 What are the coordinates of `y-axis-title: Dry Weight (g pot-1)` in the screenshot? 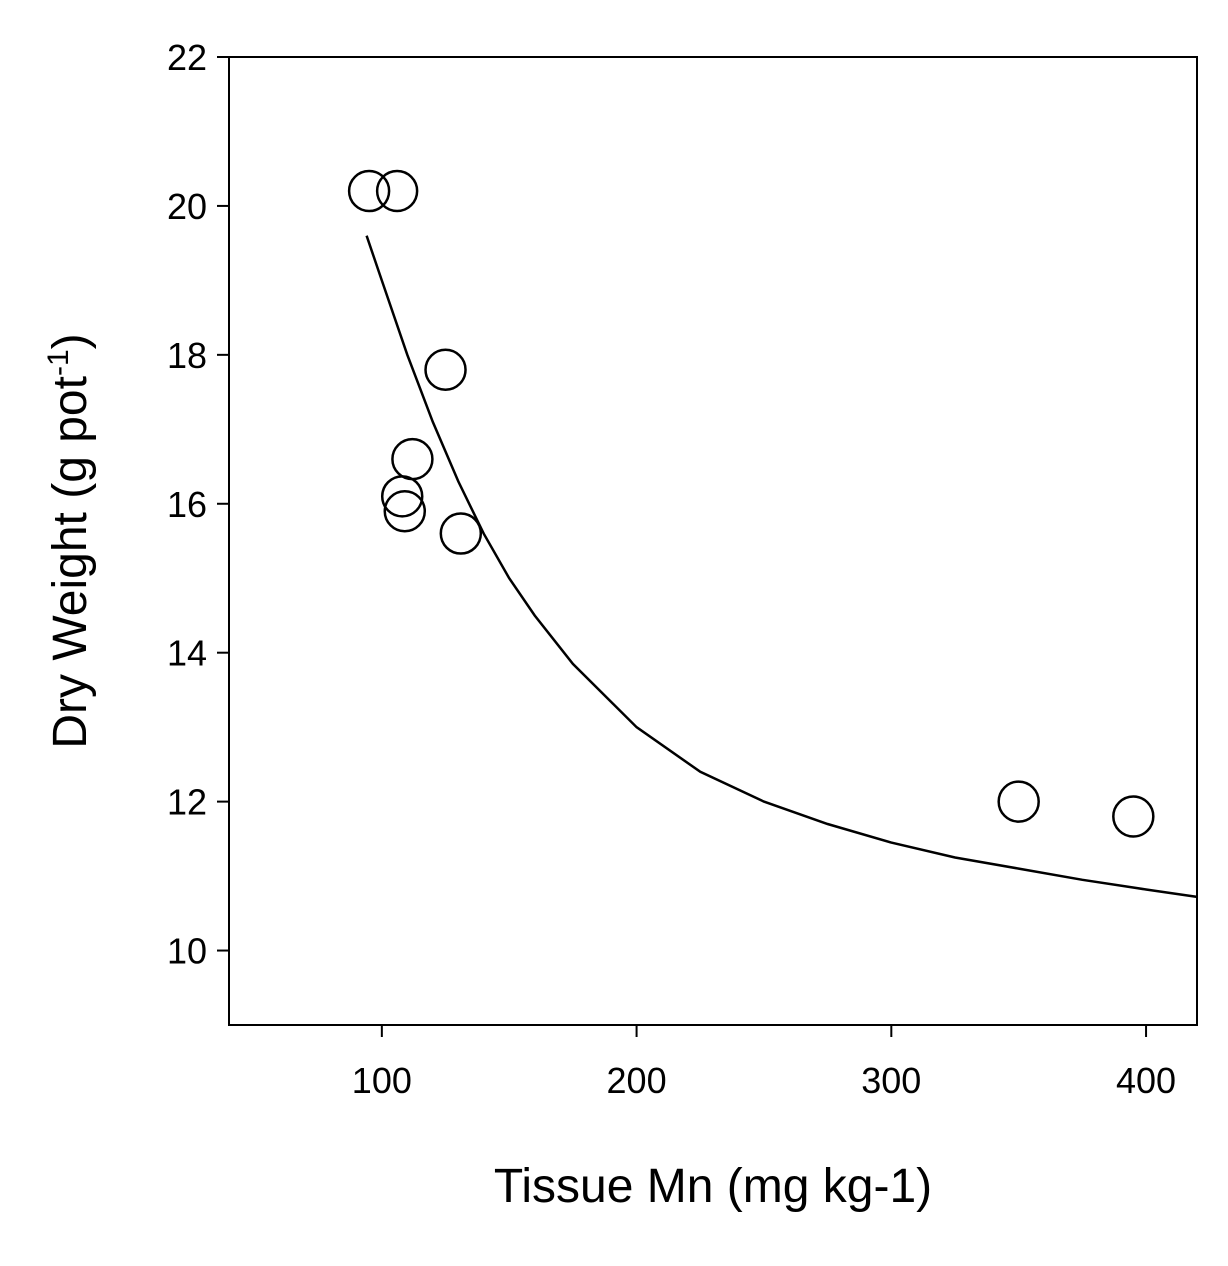 It's located at (69, 540).